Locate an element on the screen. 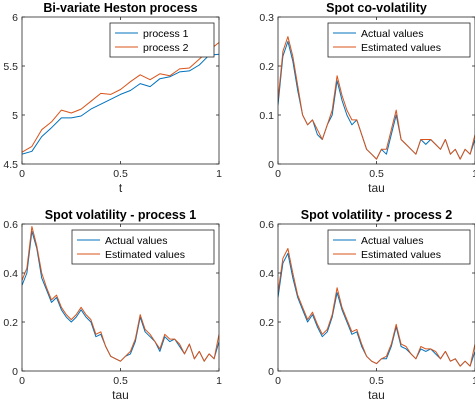 The height and width of the screenshot is (407, 475). legend-entry: process 2 is located at coordinates (166, 48).